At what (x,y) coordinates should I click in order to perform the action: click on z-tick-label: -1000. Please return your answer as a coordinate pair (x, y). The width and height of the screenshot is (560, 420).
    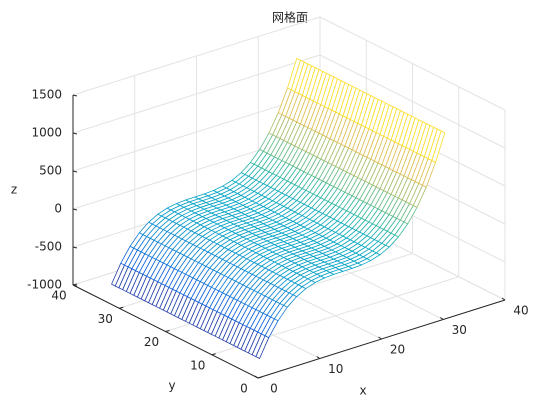
    Looking at the image, I should click on (44, 285).